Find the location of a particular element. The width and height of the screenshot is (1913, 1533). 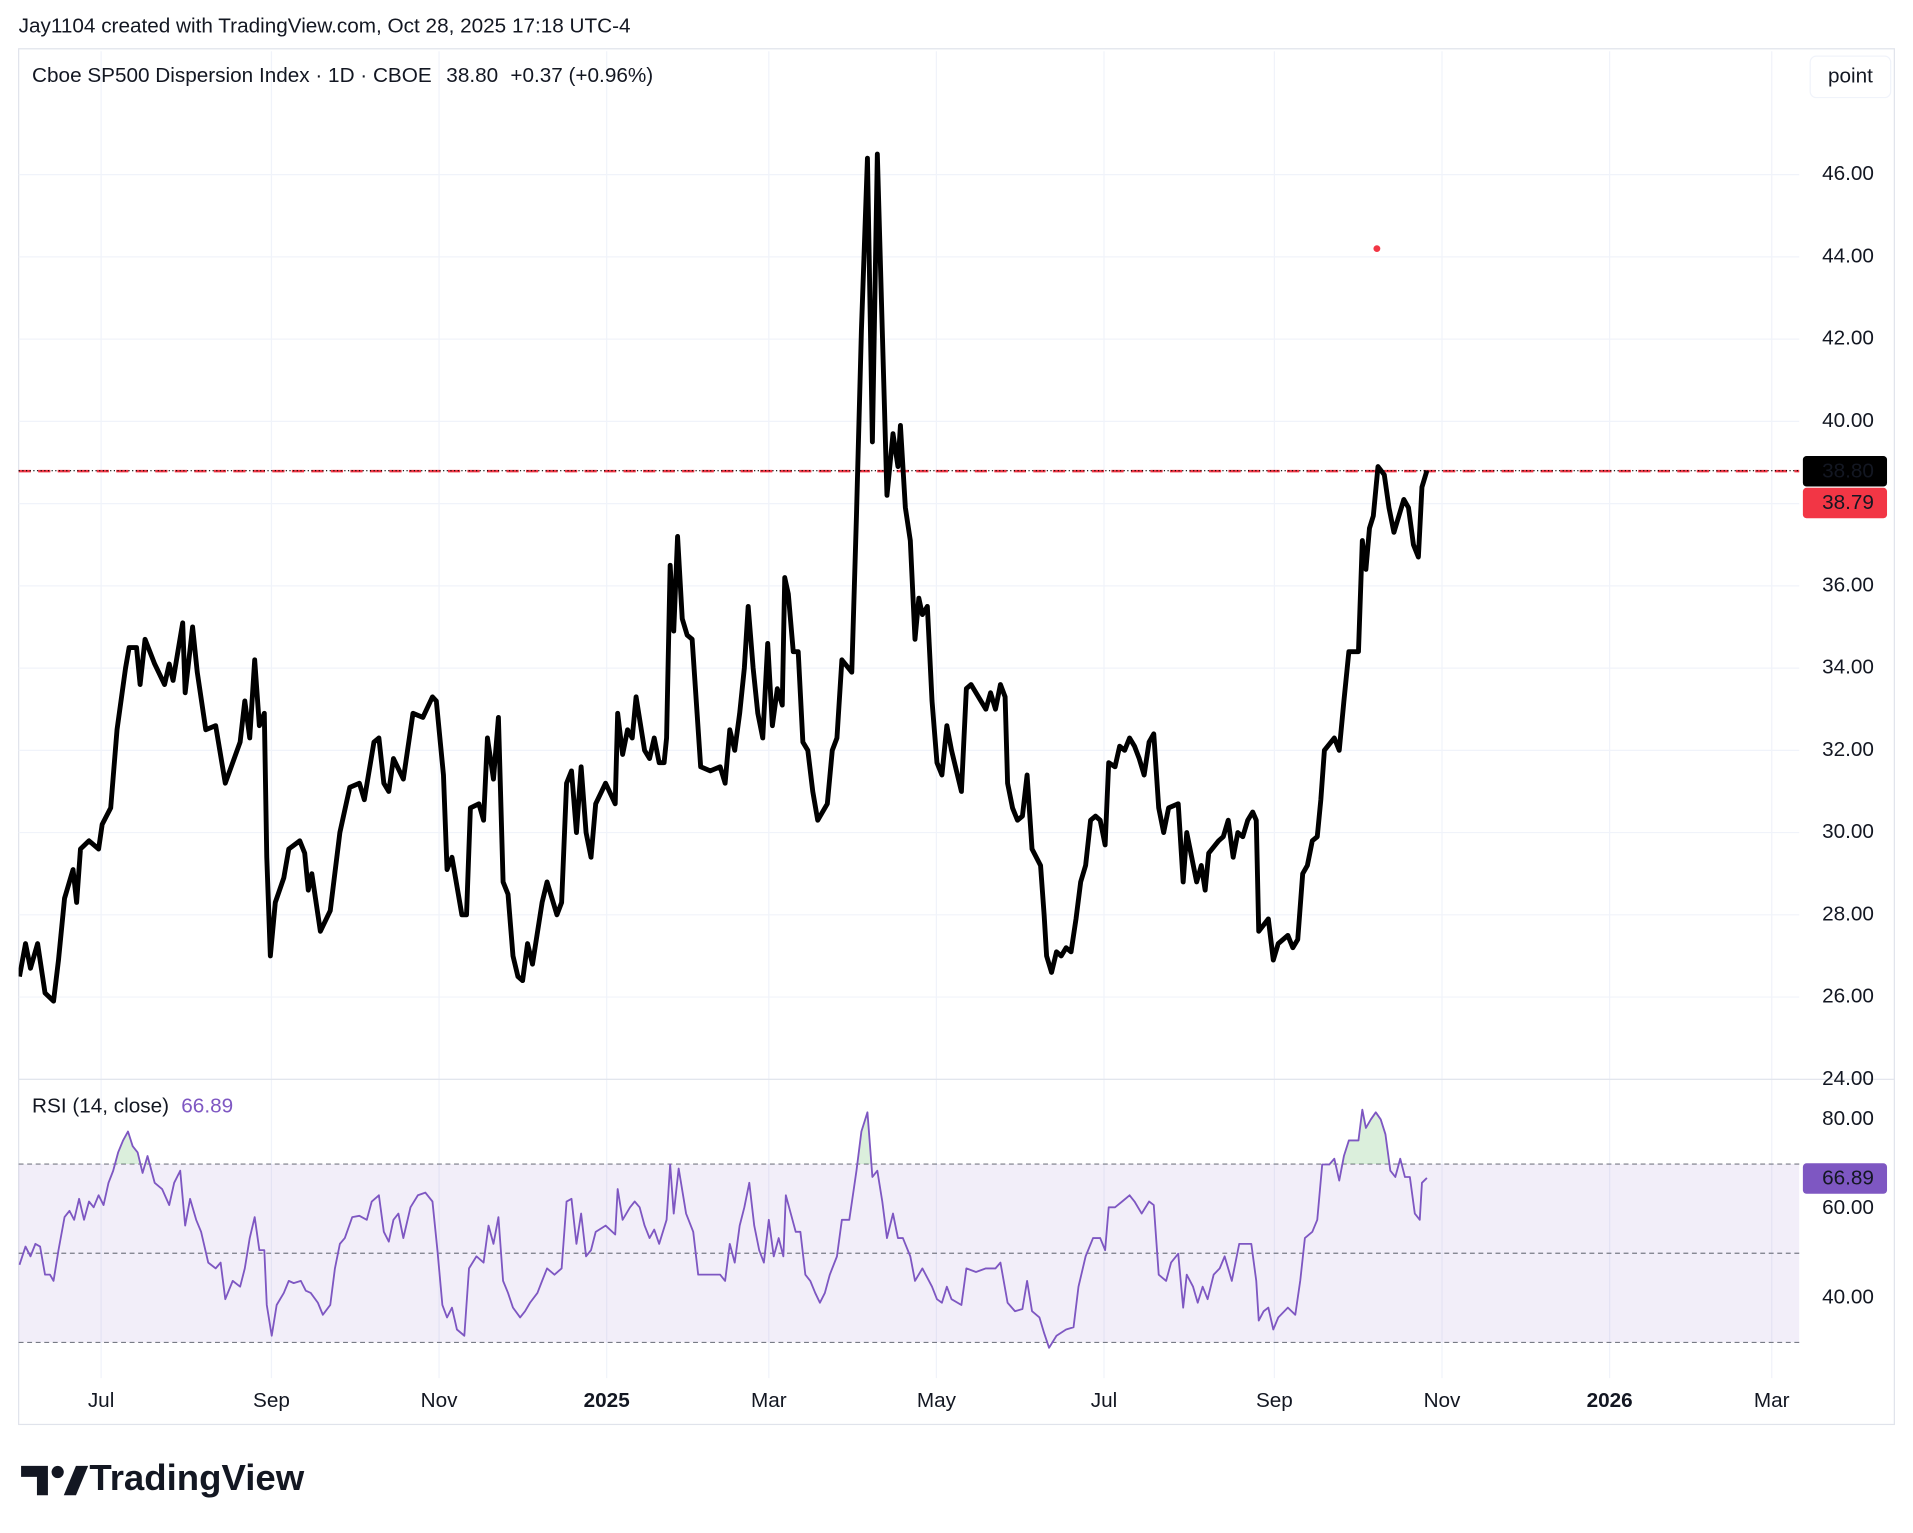

y-tick-label: 80.00 is located at coordinates (1848, 1118).